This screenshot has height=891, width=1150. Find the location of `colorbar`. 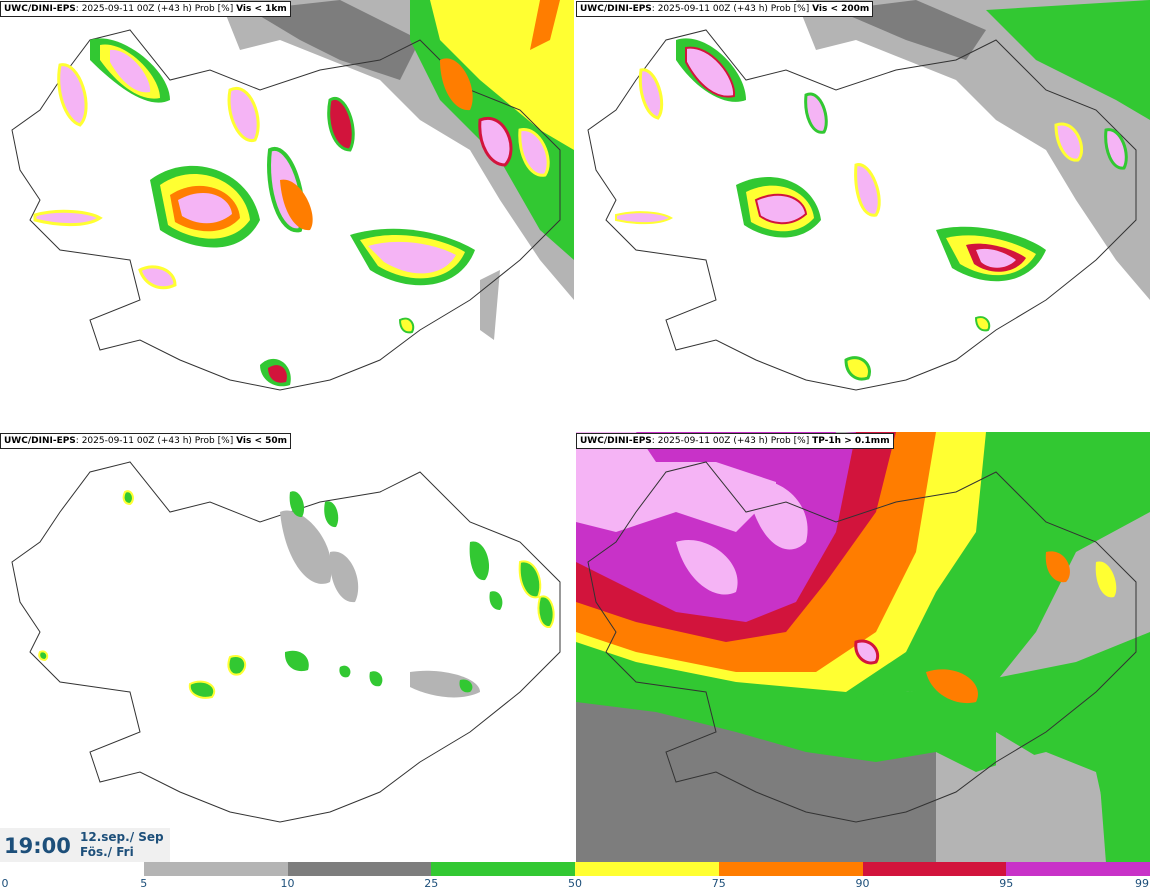

colorbar is located at coordinates (575, 869).